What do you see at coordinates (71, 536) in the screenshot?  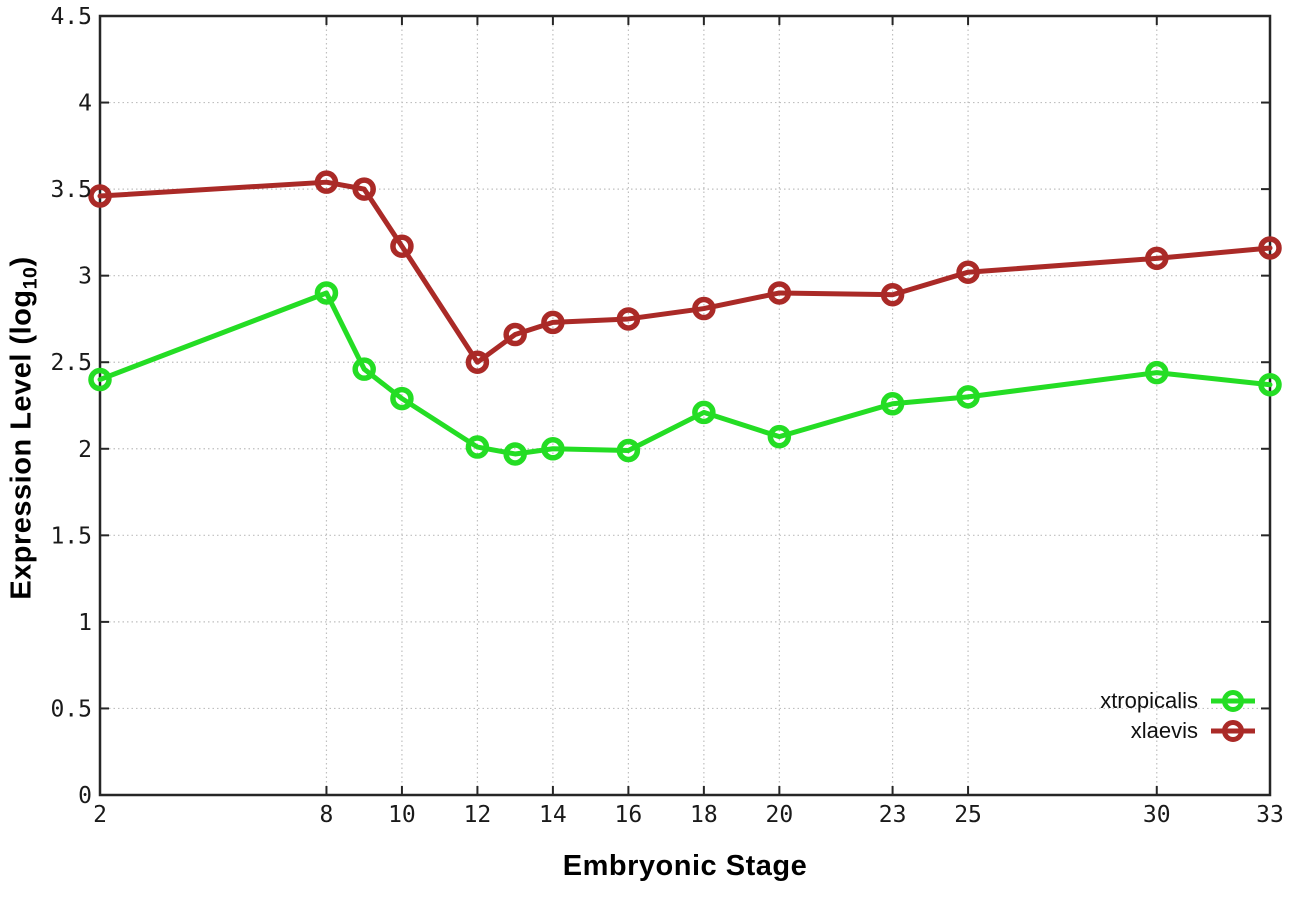 I see `svg-text: 1.5` at bounding box center [71, 536].